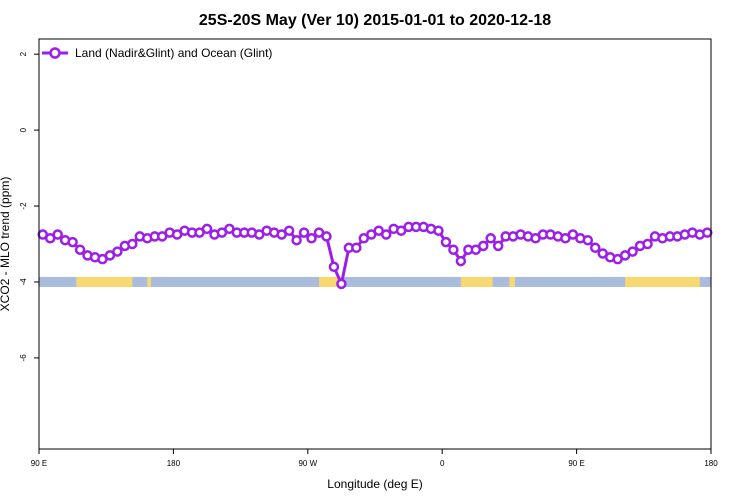 Image resolution: width=750 pixels, height=500 pixels. Describe the element at coordinates (374, 484) in the screenshot. I see `x-axis-label: Longitude (deg E)` at that location.